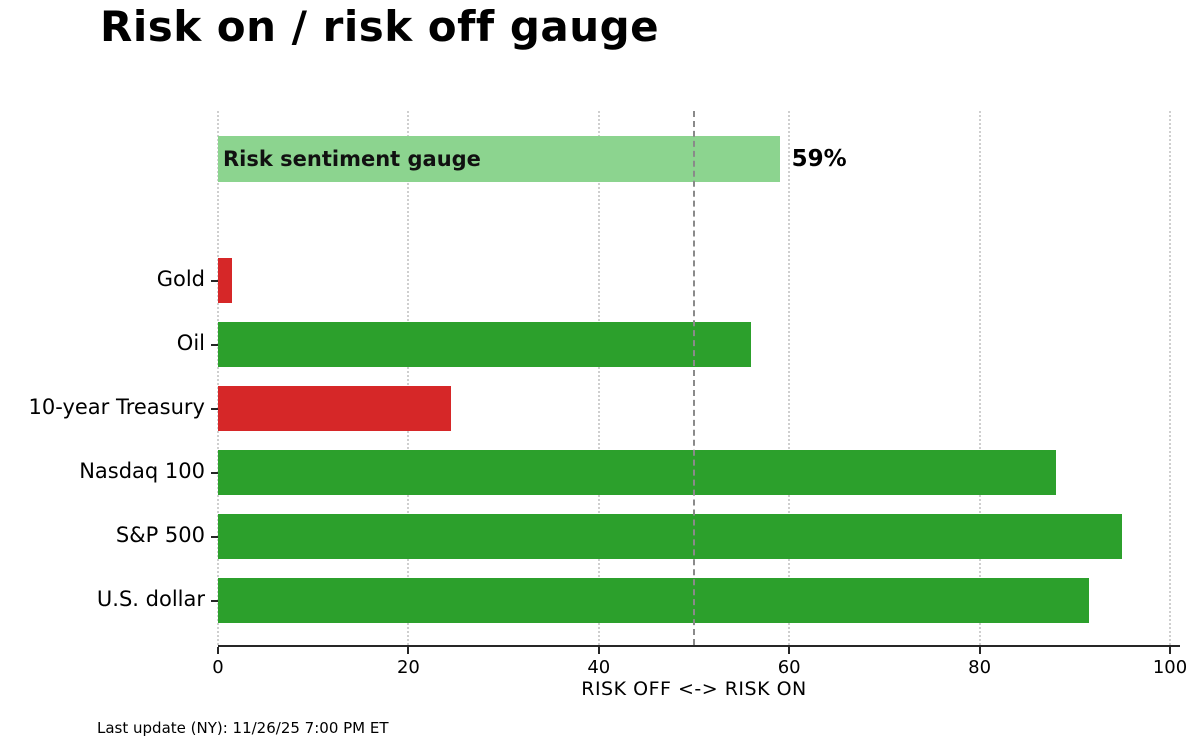  What do you see at coordinates (819, 159) in the screenshot?
I see `gauge-value-label: 59%` at bounding box center [819, 159].